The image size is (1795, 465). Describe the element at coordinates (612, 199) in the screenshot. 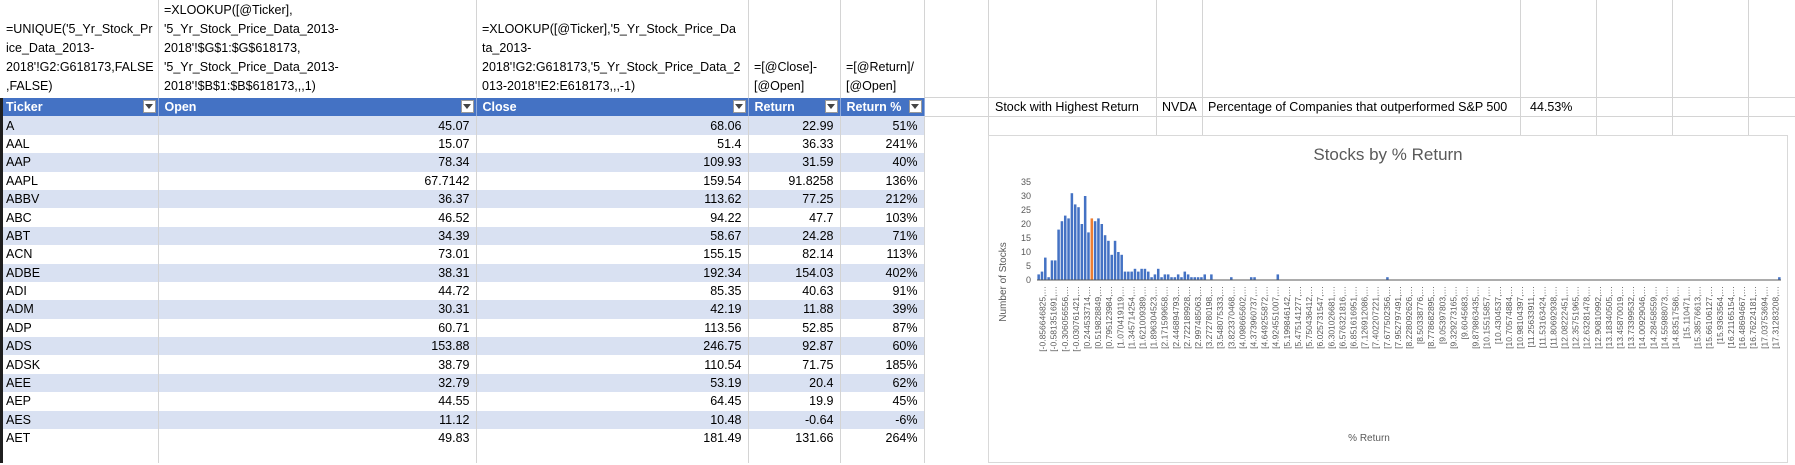

I see `close-cell: 113.62` at that location.